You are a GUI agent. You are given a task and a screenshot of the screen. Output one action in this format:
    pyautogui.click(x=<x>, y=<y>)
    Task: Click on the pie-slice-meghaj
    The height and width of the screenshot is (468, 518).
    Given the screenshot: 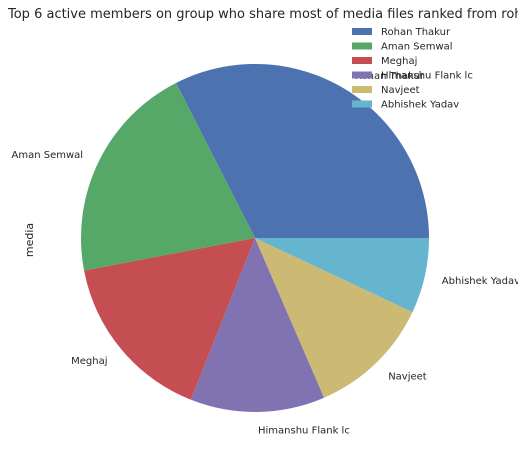 What is the action you would take?
    pyautogui.click(x=169, y=319)
    